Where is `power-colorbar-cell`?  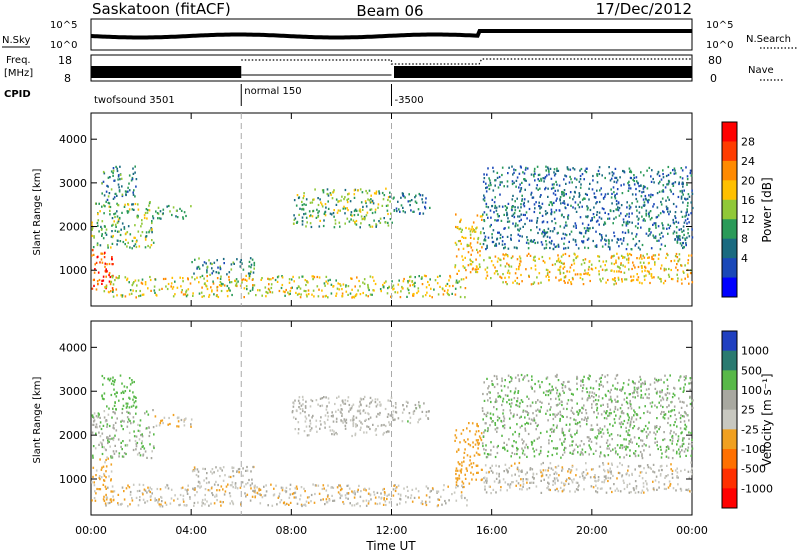 power-colorbar-cell is located at coordinates (729, 229).